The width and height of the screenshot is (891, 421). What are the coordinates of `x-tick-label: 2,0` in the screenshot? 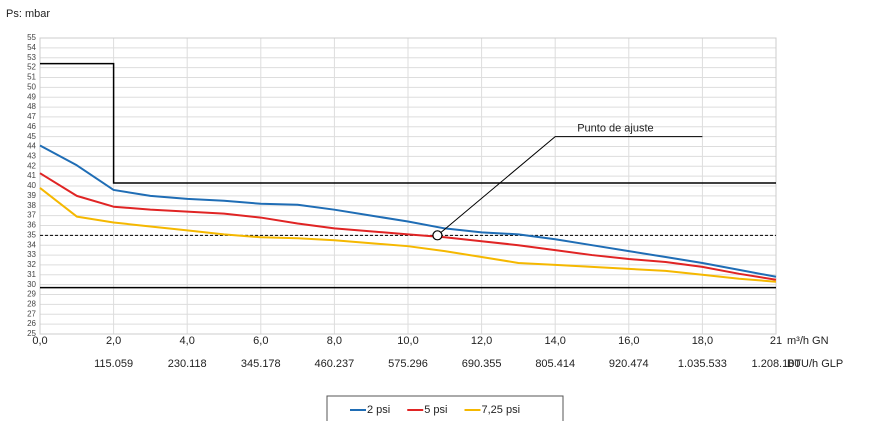 It's located at (113, 341).